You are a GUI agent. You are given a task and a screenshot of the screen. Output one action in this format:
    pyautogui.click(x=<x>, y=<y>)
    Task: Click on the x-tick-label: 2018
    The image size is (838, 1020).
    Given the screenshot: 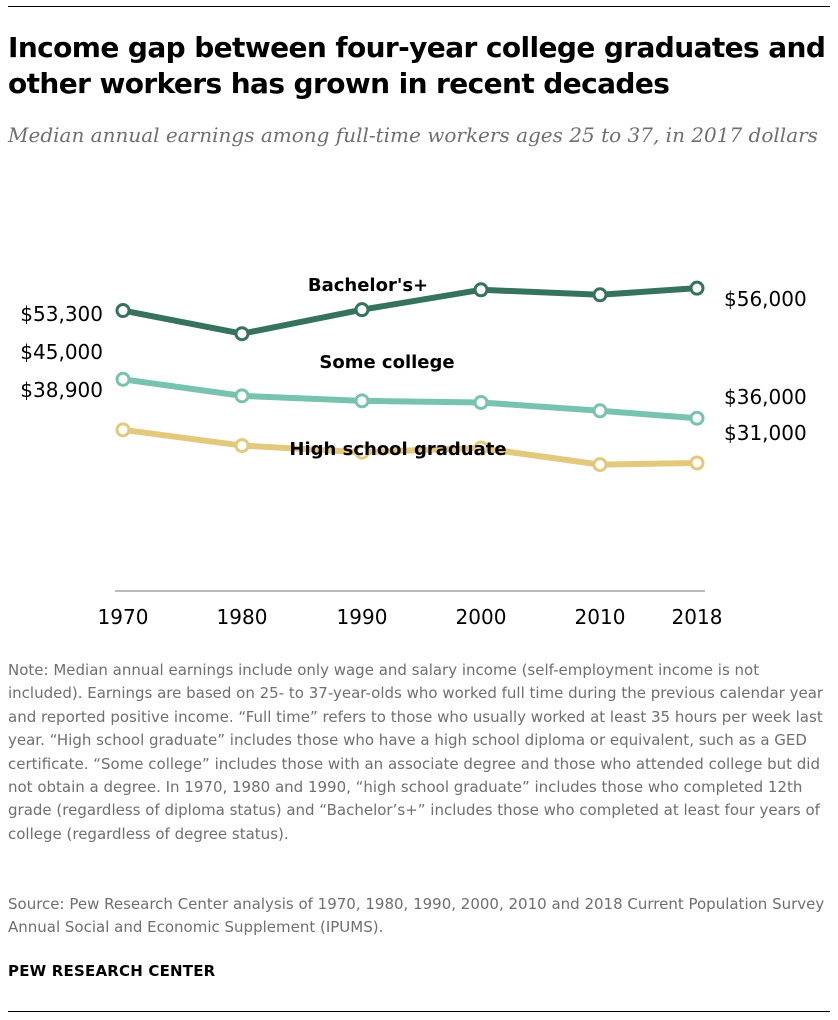 What is the action you would take?
    pyautogui.click(x=697, y=617)
    